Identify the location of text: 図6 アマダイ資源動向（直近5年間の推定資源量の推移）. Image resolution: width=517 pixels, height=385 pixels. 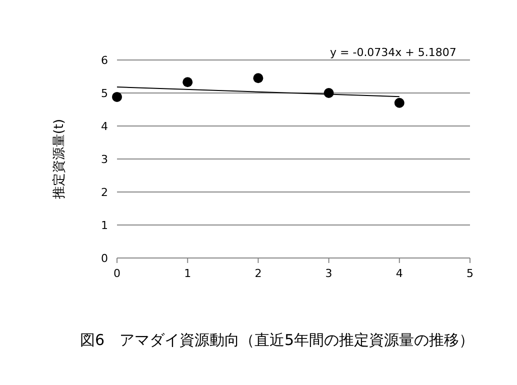
(277, 340).